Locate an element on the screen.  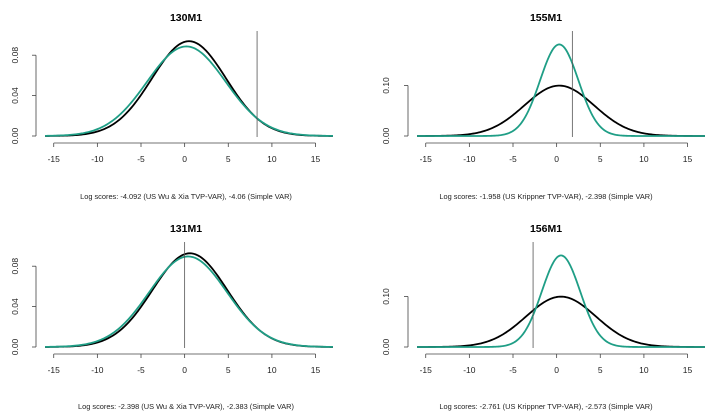
panel-title: 131M1 is located at coordinates (186, 229).